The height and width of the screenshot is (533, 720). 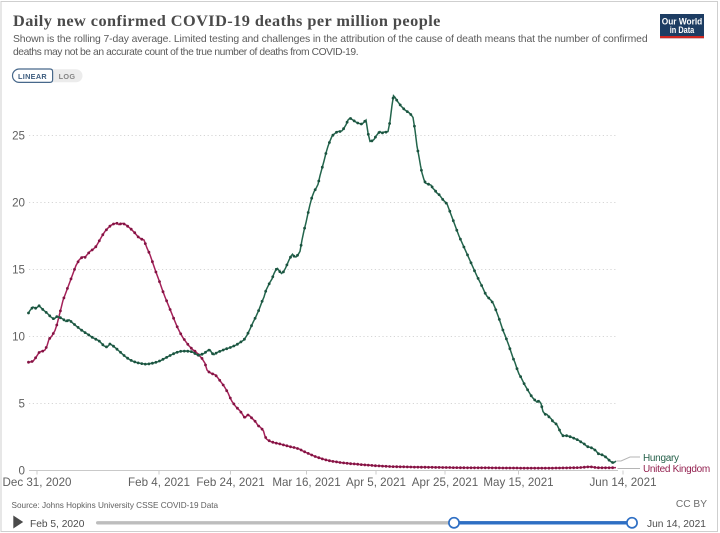 What do you see at coordinates (445, 482) in the screenshot?
I see `svg-text: Apr 25, 2021` at bounding box center [445, 482].